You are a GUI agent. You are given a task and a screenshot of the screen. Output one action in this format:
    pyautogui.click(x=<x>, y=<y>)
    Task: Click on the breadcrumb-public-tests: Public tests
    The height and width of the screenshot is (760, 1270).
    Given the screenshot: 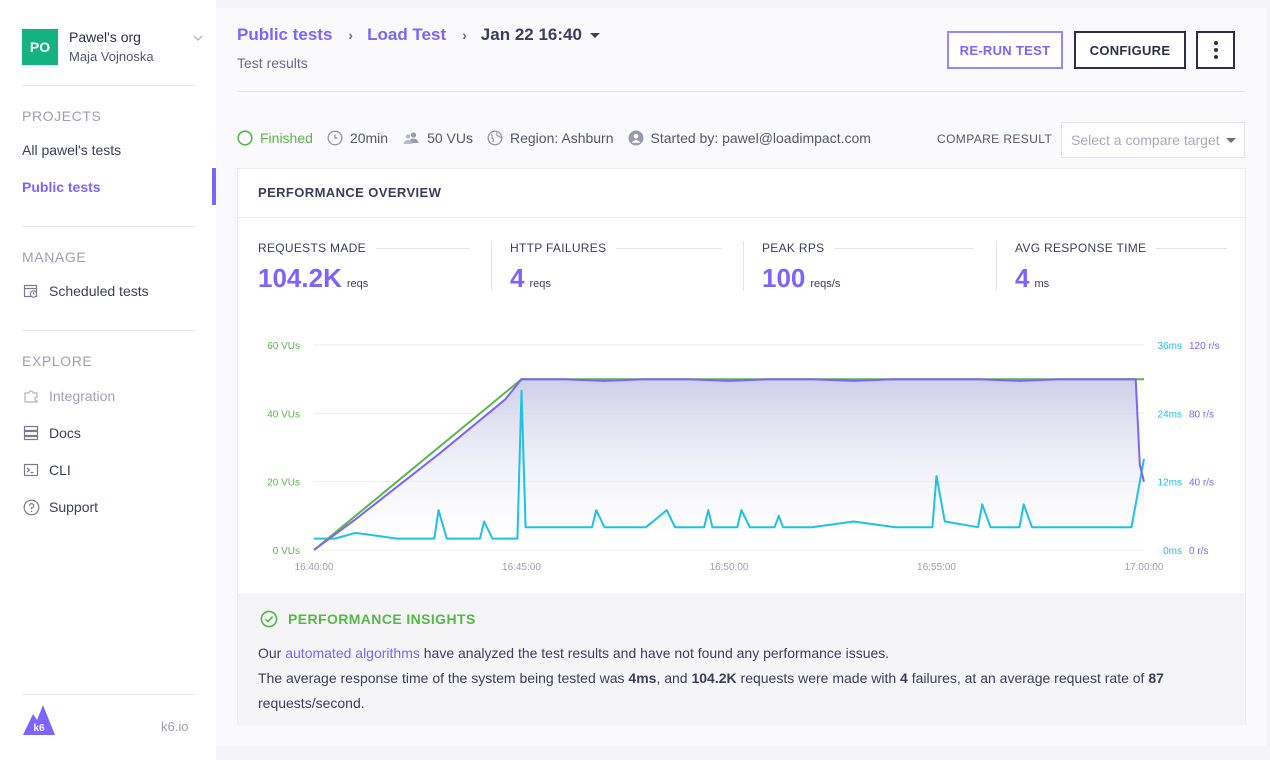 What is the action you would take?
    pyautogui.click(x=285, y=34)
    